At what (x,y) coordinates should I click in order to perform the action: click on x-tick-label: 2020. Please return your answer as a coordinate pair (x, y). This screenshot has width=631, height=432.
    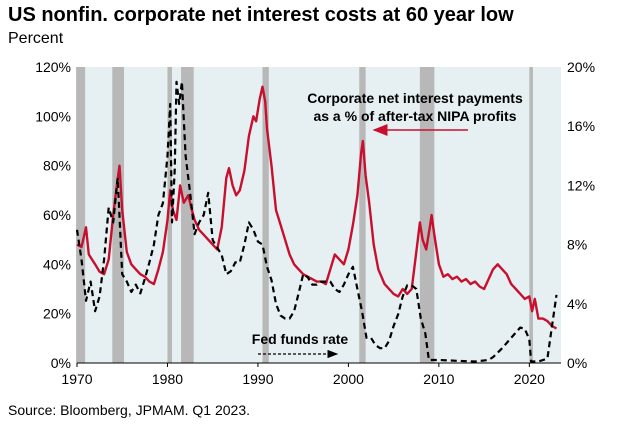
    Looking at the image, I should click on (529, 379).